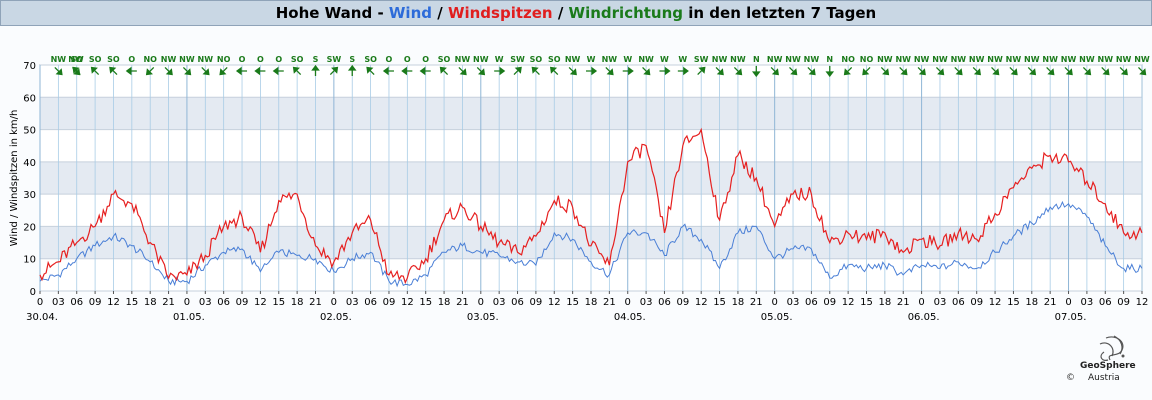 The width and height of the screenshot is (1152, 400). Describe the element at coordinates (1108, 366) in the screenshot. I see `logo-name: GeoSphere` at that location.